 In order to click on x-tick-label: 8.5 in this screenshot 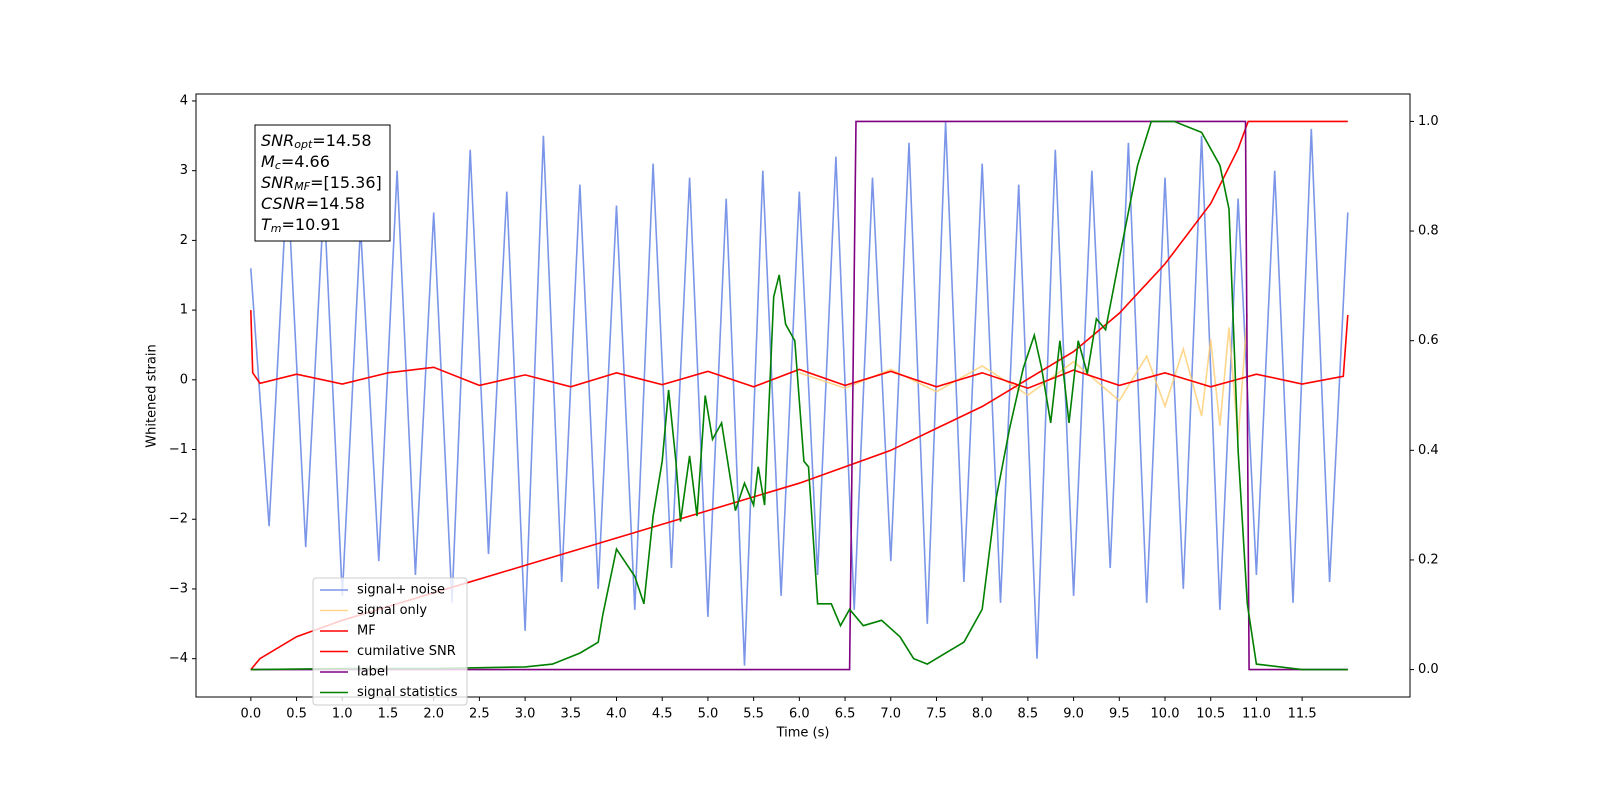, I will do `click(1028, 714)`.